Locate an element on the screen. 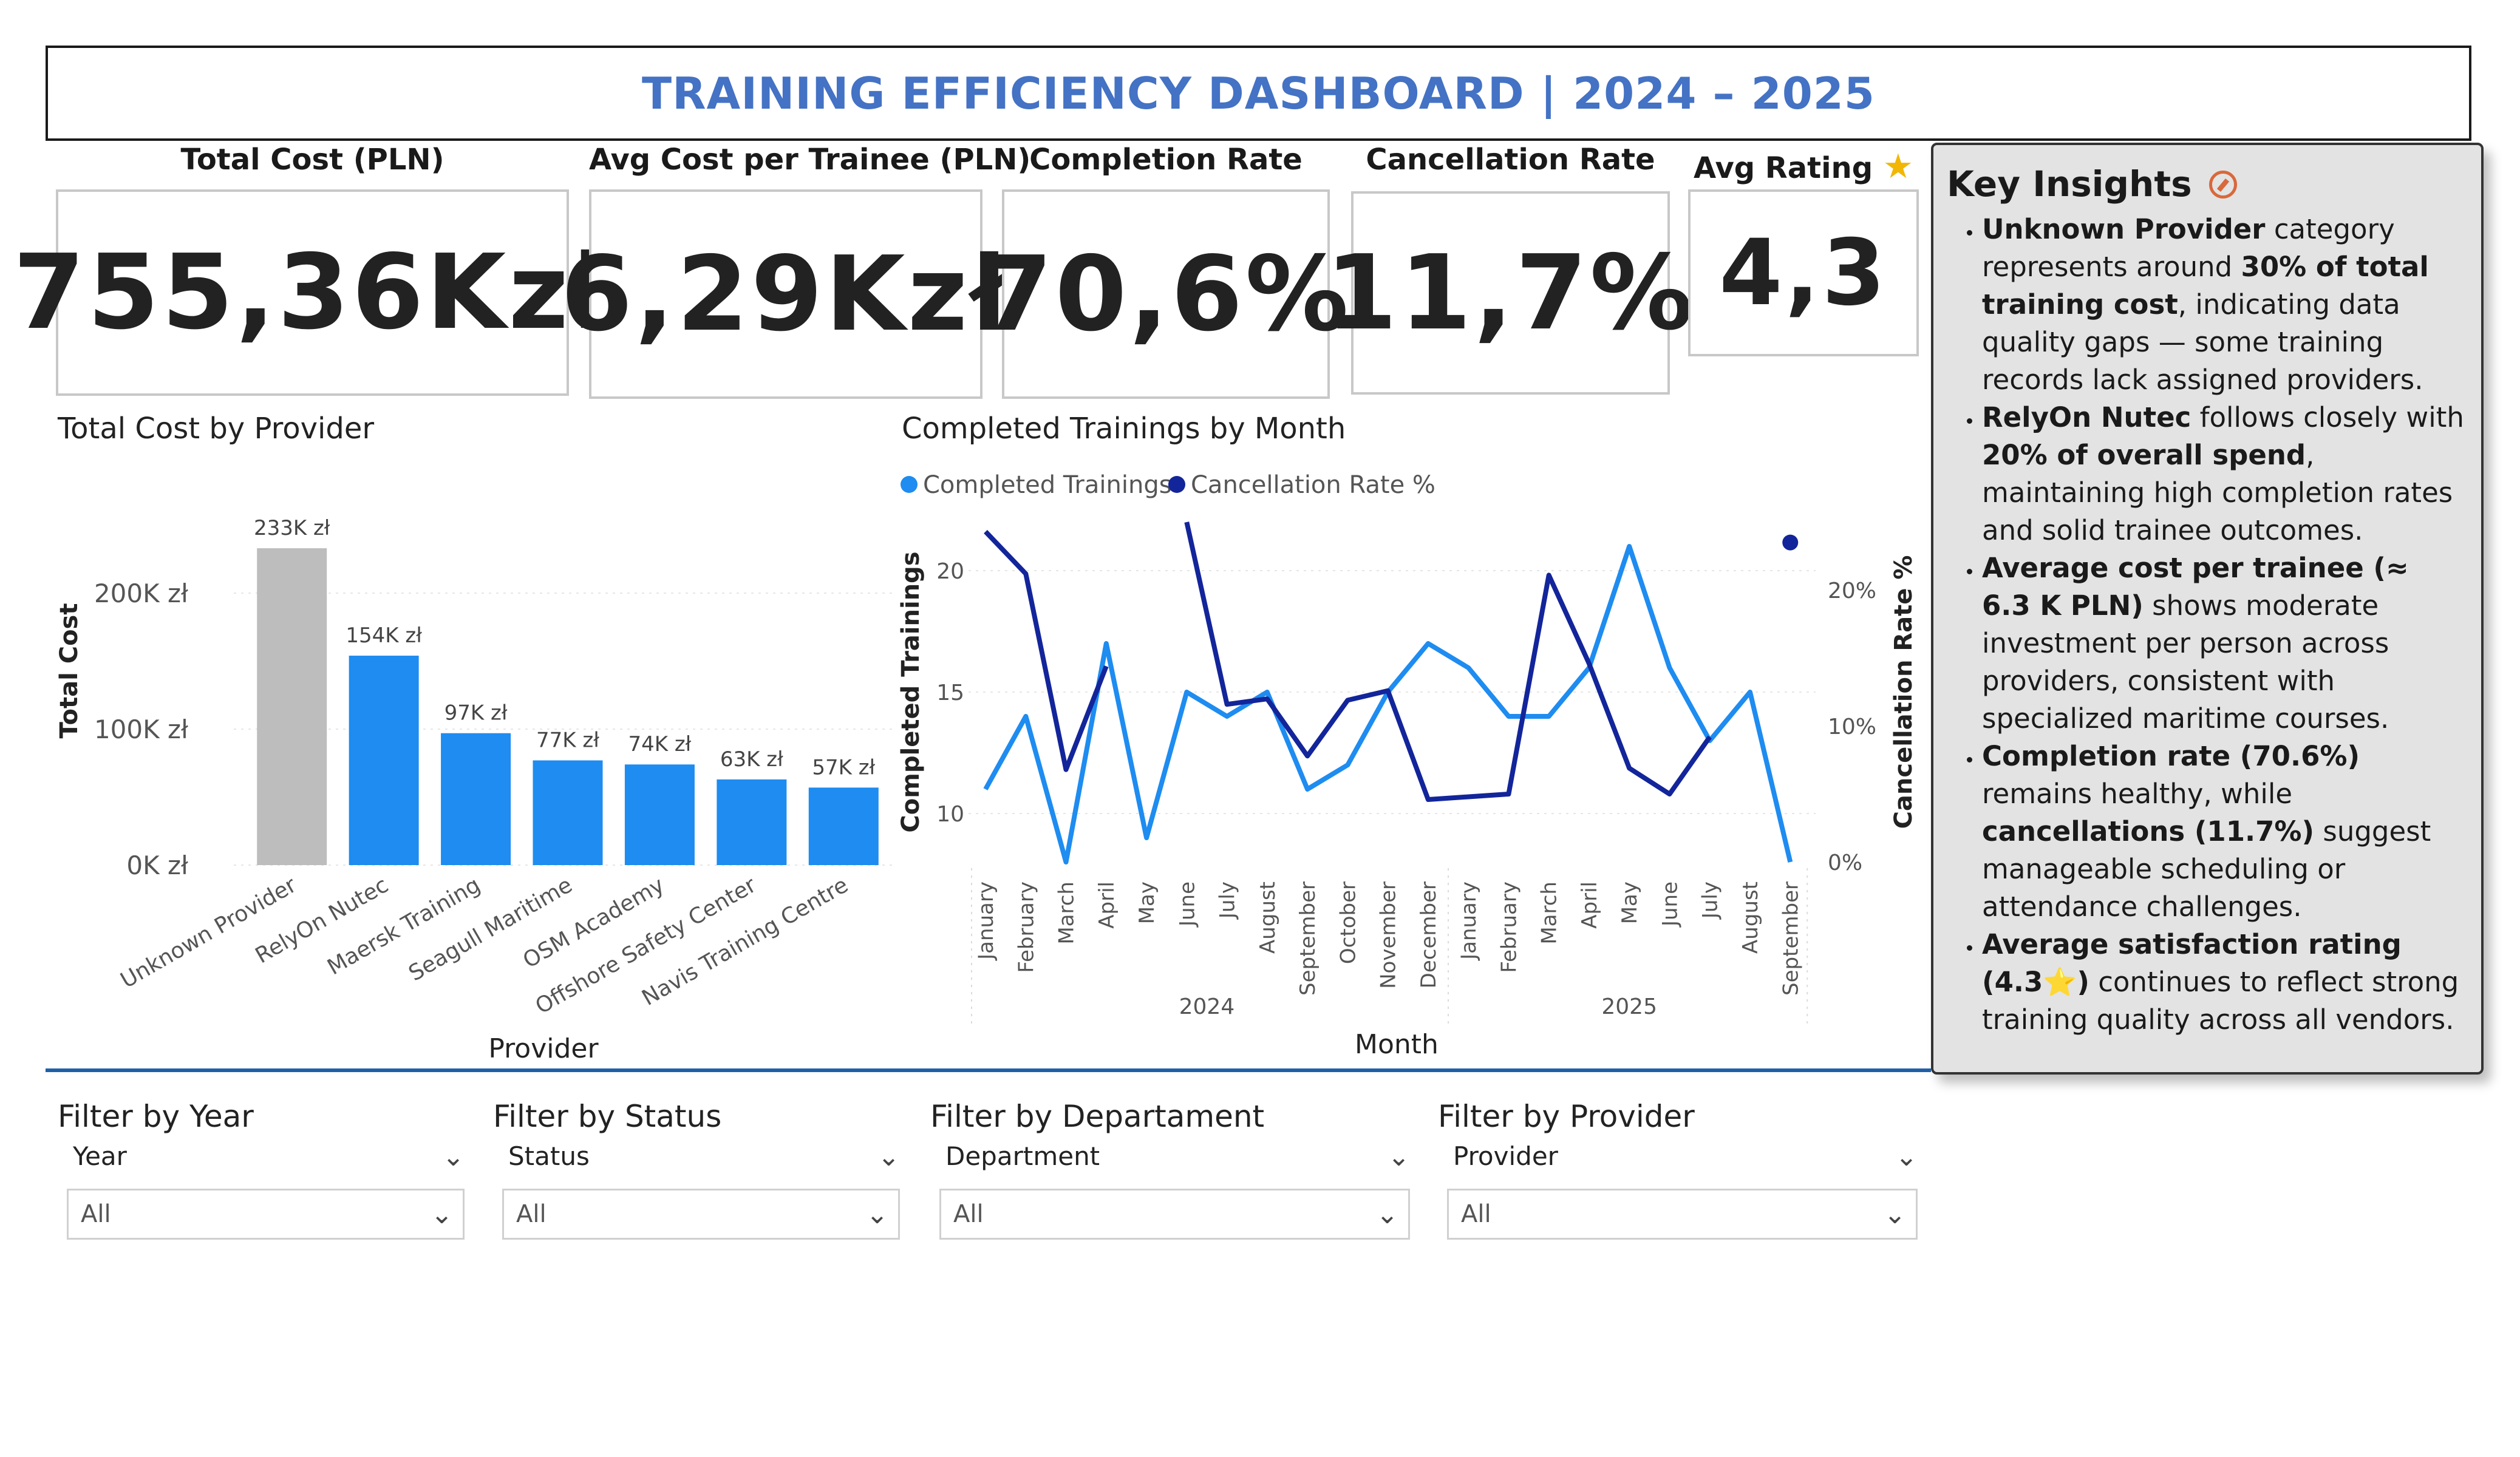 This screenshot has width=2520, height=1457. legend-completed-label: Completed Trainings is located at coordinates (1047, 485).